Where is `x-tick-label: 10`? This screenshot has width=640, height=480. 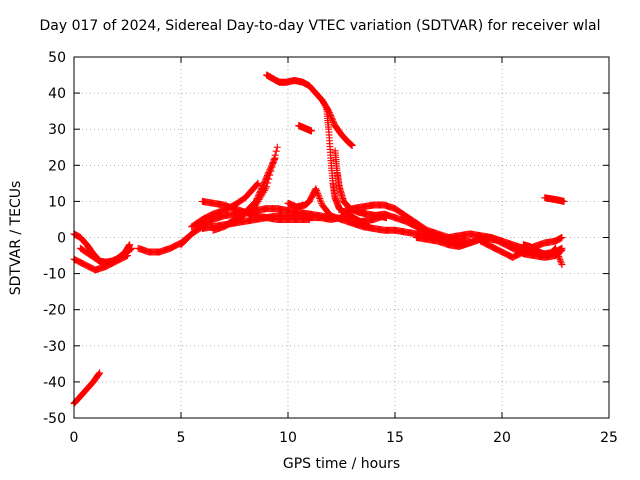 x-tick-label: 10 is located at coordinates (288, 438).